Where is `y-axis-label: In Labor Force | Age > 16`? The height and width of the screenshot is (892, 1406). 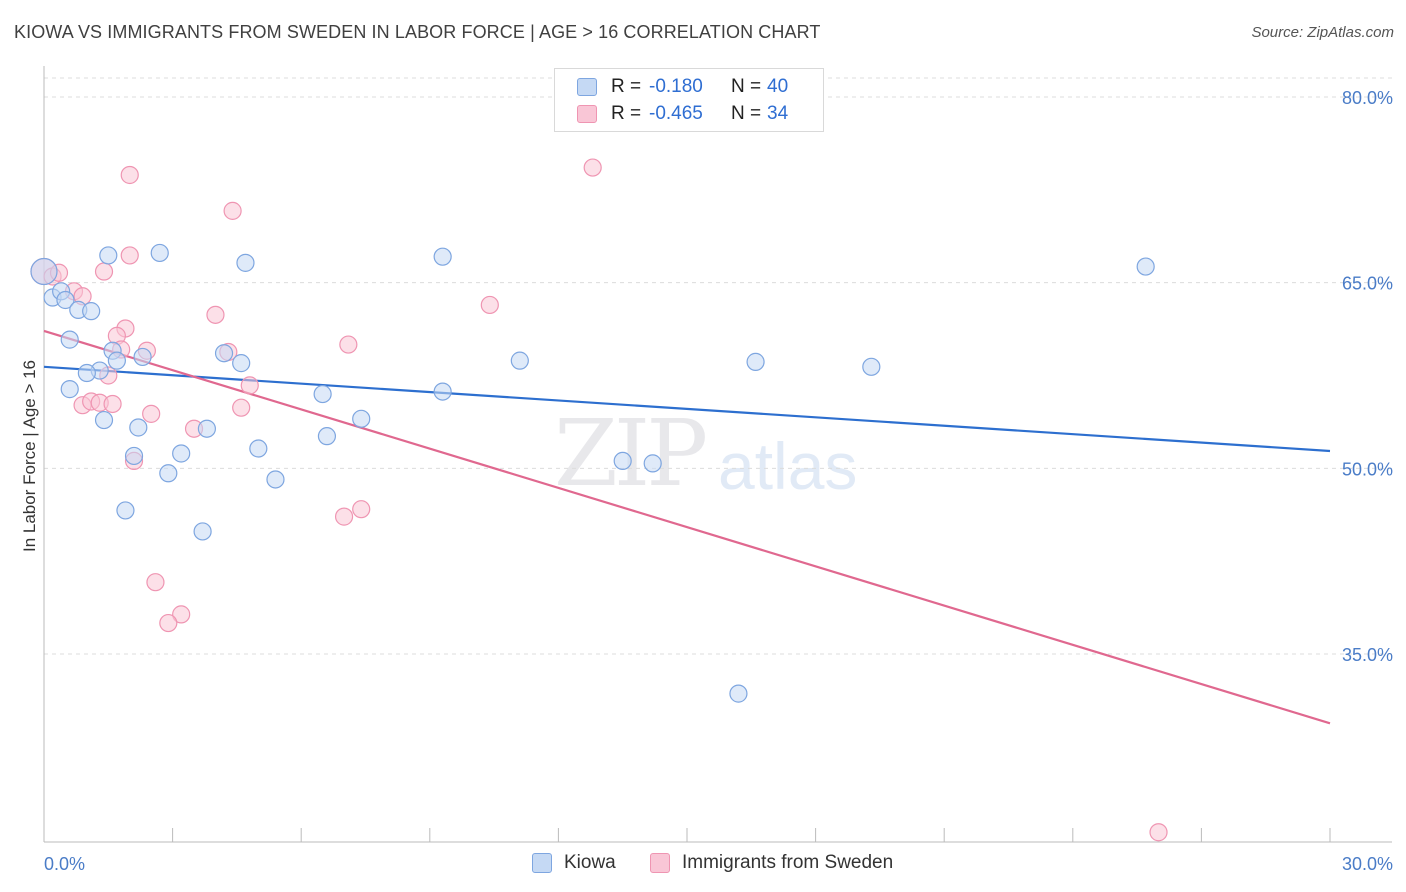 y-axis-label: In Labor Force | Age > 16 is located at coordinates (29, 456).